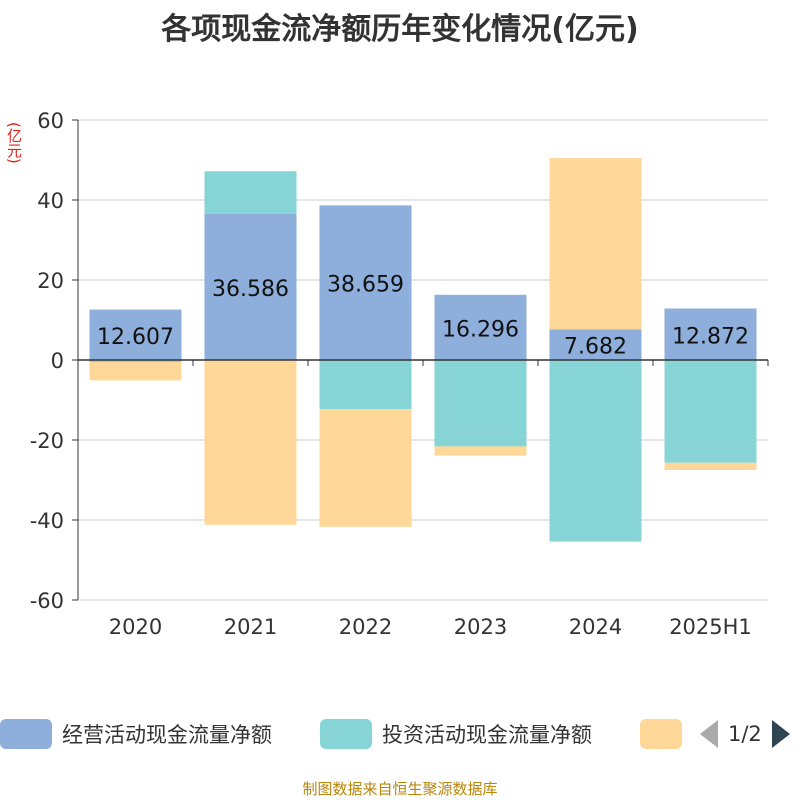 This screenshot has width=800, height=800. What do you see at coordinates (57, 361) in the screenshot?
I see `y-tick-label: 0` at bounding box center [57, 361].